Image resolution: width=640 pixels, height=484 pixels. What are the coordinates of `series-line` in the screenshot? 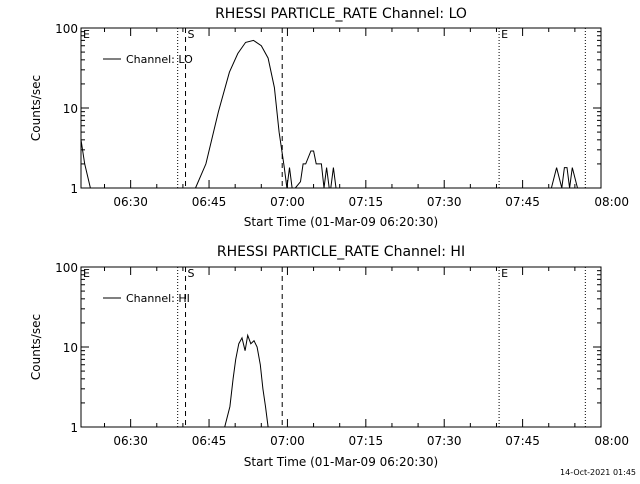 It's located at (246, 380).